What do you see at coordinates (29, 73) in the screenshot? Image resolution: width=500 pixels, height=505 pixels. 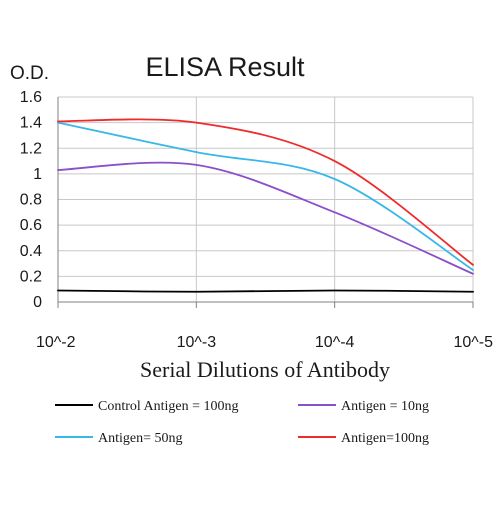 I see `y-axis-label: O.D.` at bounding box center [29, 73].